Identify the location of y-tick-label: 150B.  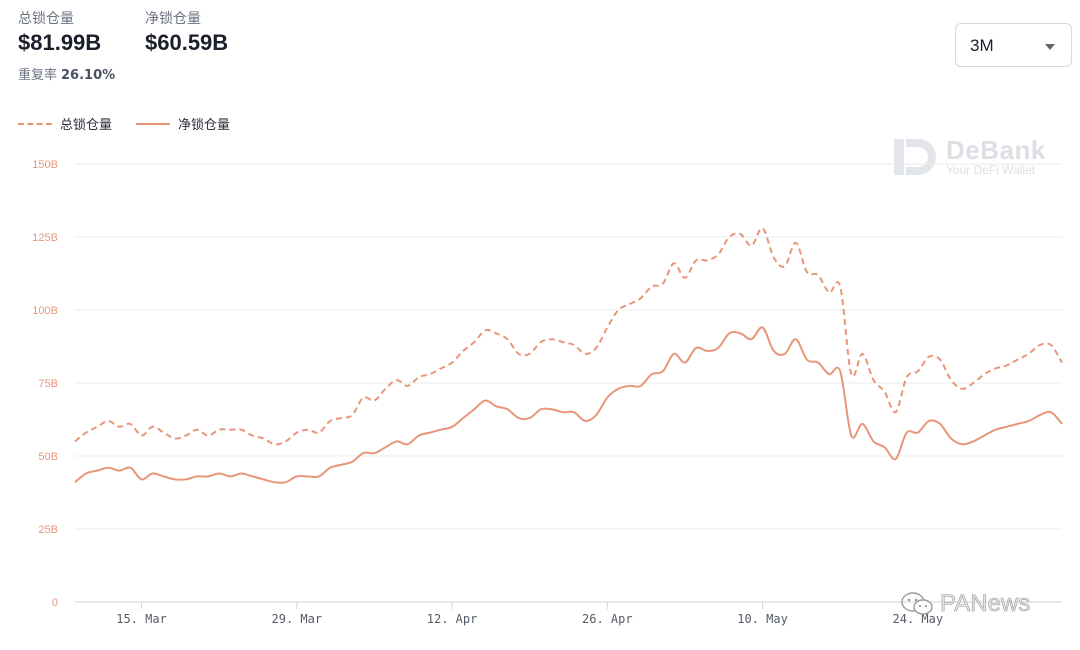
(45, 165).